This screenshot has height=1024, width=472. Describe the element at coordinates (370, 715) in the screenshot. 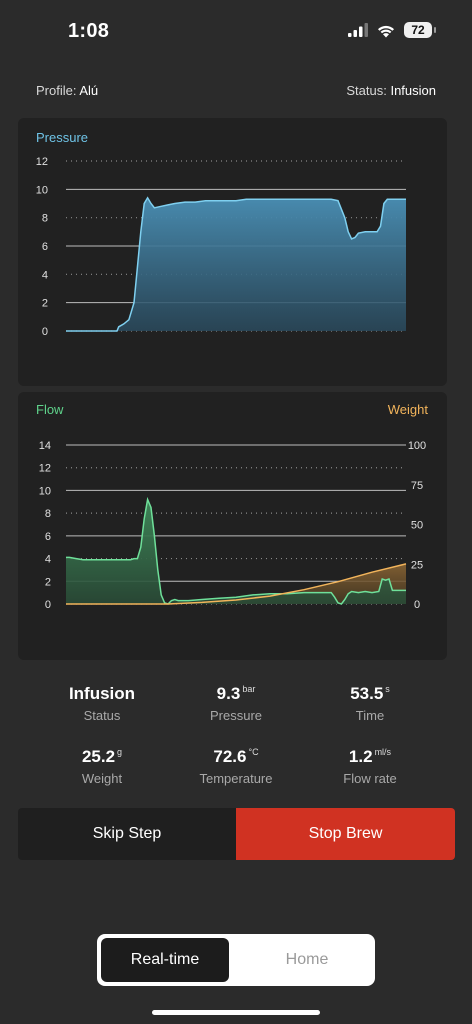

I see `stat-label: Time` at that location.